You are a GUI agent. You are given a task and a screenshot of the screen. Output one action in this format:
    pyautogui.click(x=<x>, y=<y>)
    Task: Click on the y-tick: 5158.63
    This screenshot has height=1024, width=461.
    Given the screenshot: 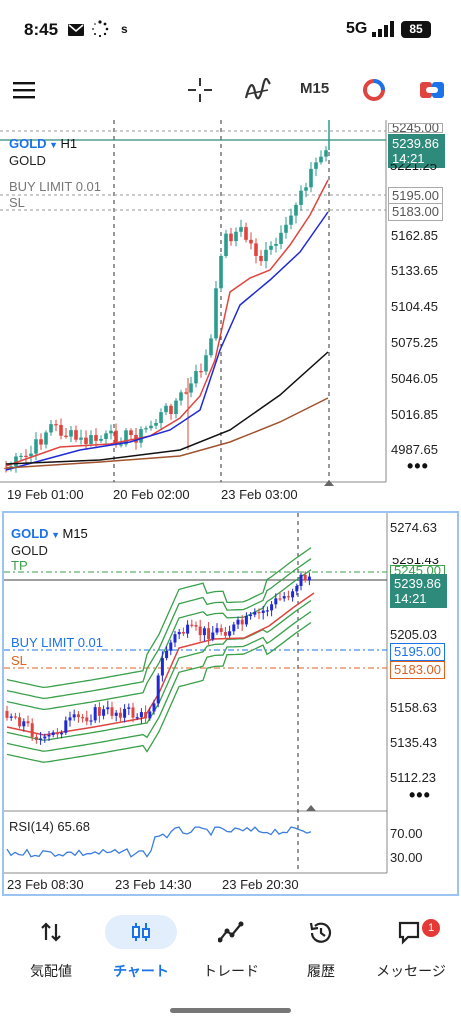 What is the action you would take?
    pyautogui.click(x=413, y=707)
    